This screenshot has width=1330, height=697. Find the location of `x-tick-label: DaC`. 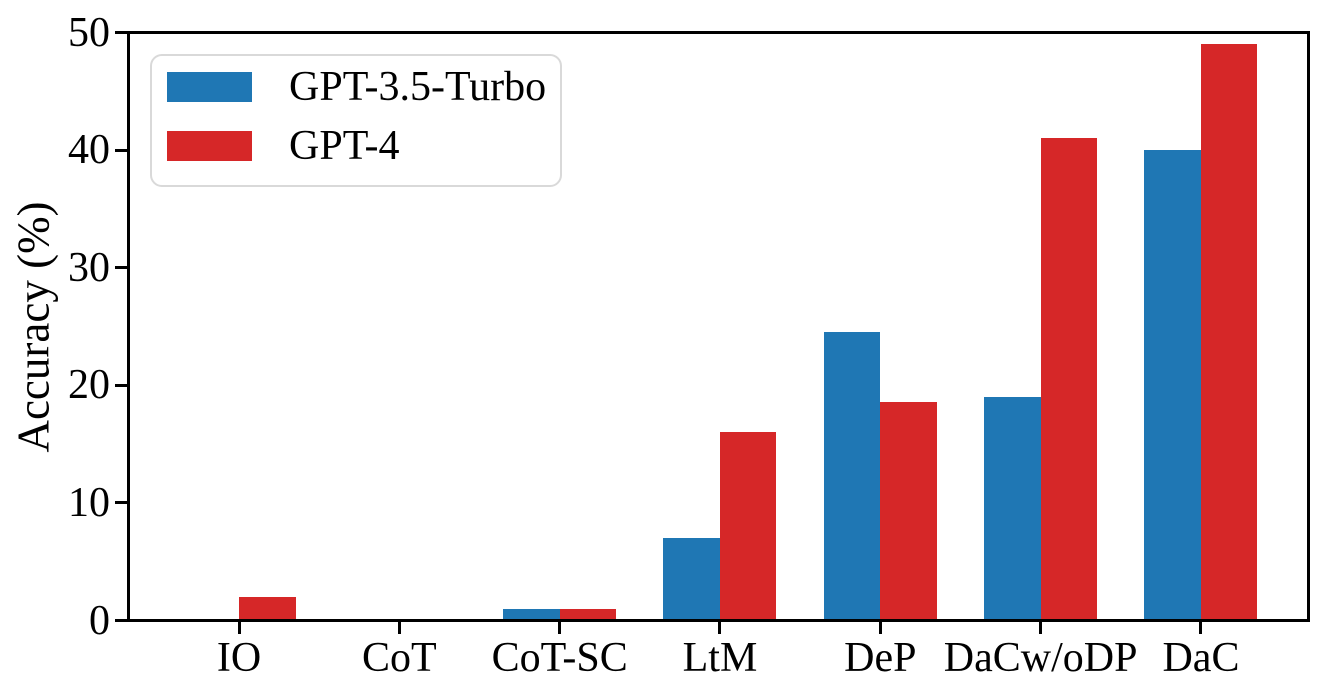

x-tick-label: DaC is located at coordinates (1201, 658).